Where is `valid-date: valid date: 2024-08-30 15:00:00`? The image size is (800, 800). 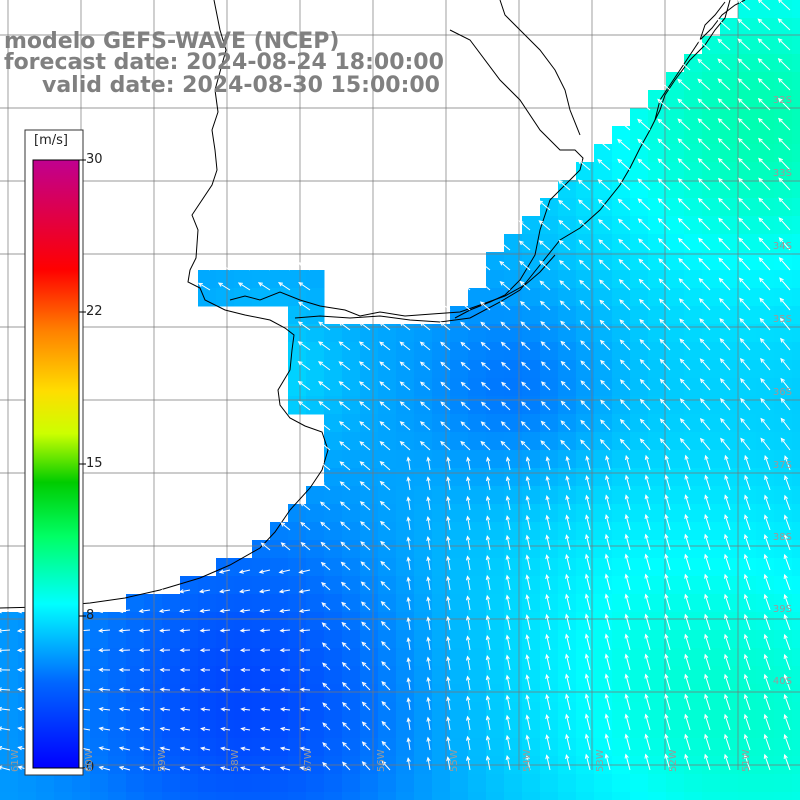
valid-date: valid date: 2024-08-30 15:00:00 is located at coordinates (241, 85).